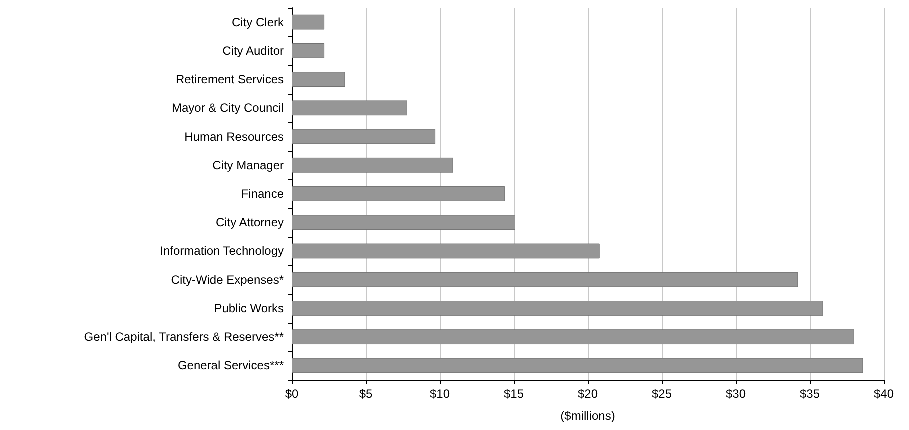 The image size is (909, 430). Describe the element at coordinates (736, 394) in the screenshot. I see `x-tick-label: $30` at that location.